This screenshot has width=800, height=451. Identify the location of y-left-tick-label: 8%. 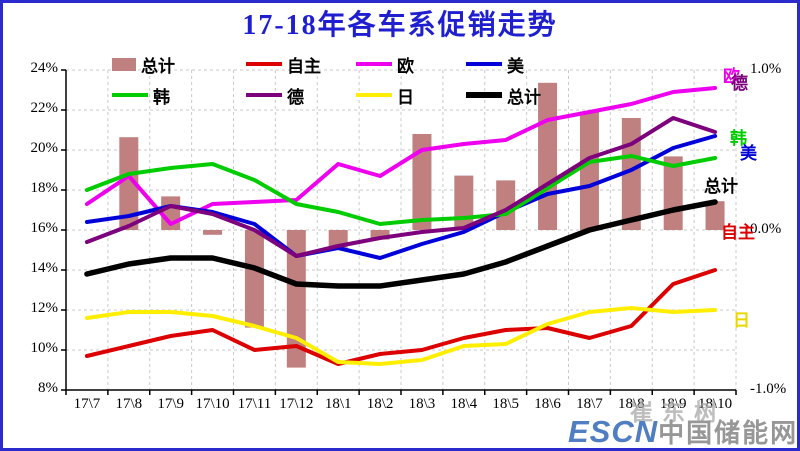
(48, 388).